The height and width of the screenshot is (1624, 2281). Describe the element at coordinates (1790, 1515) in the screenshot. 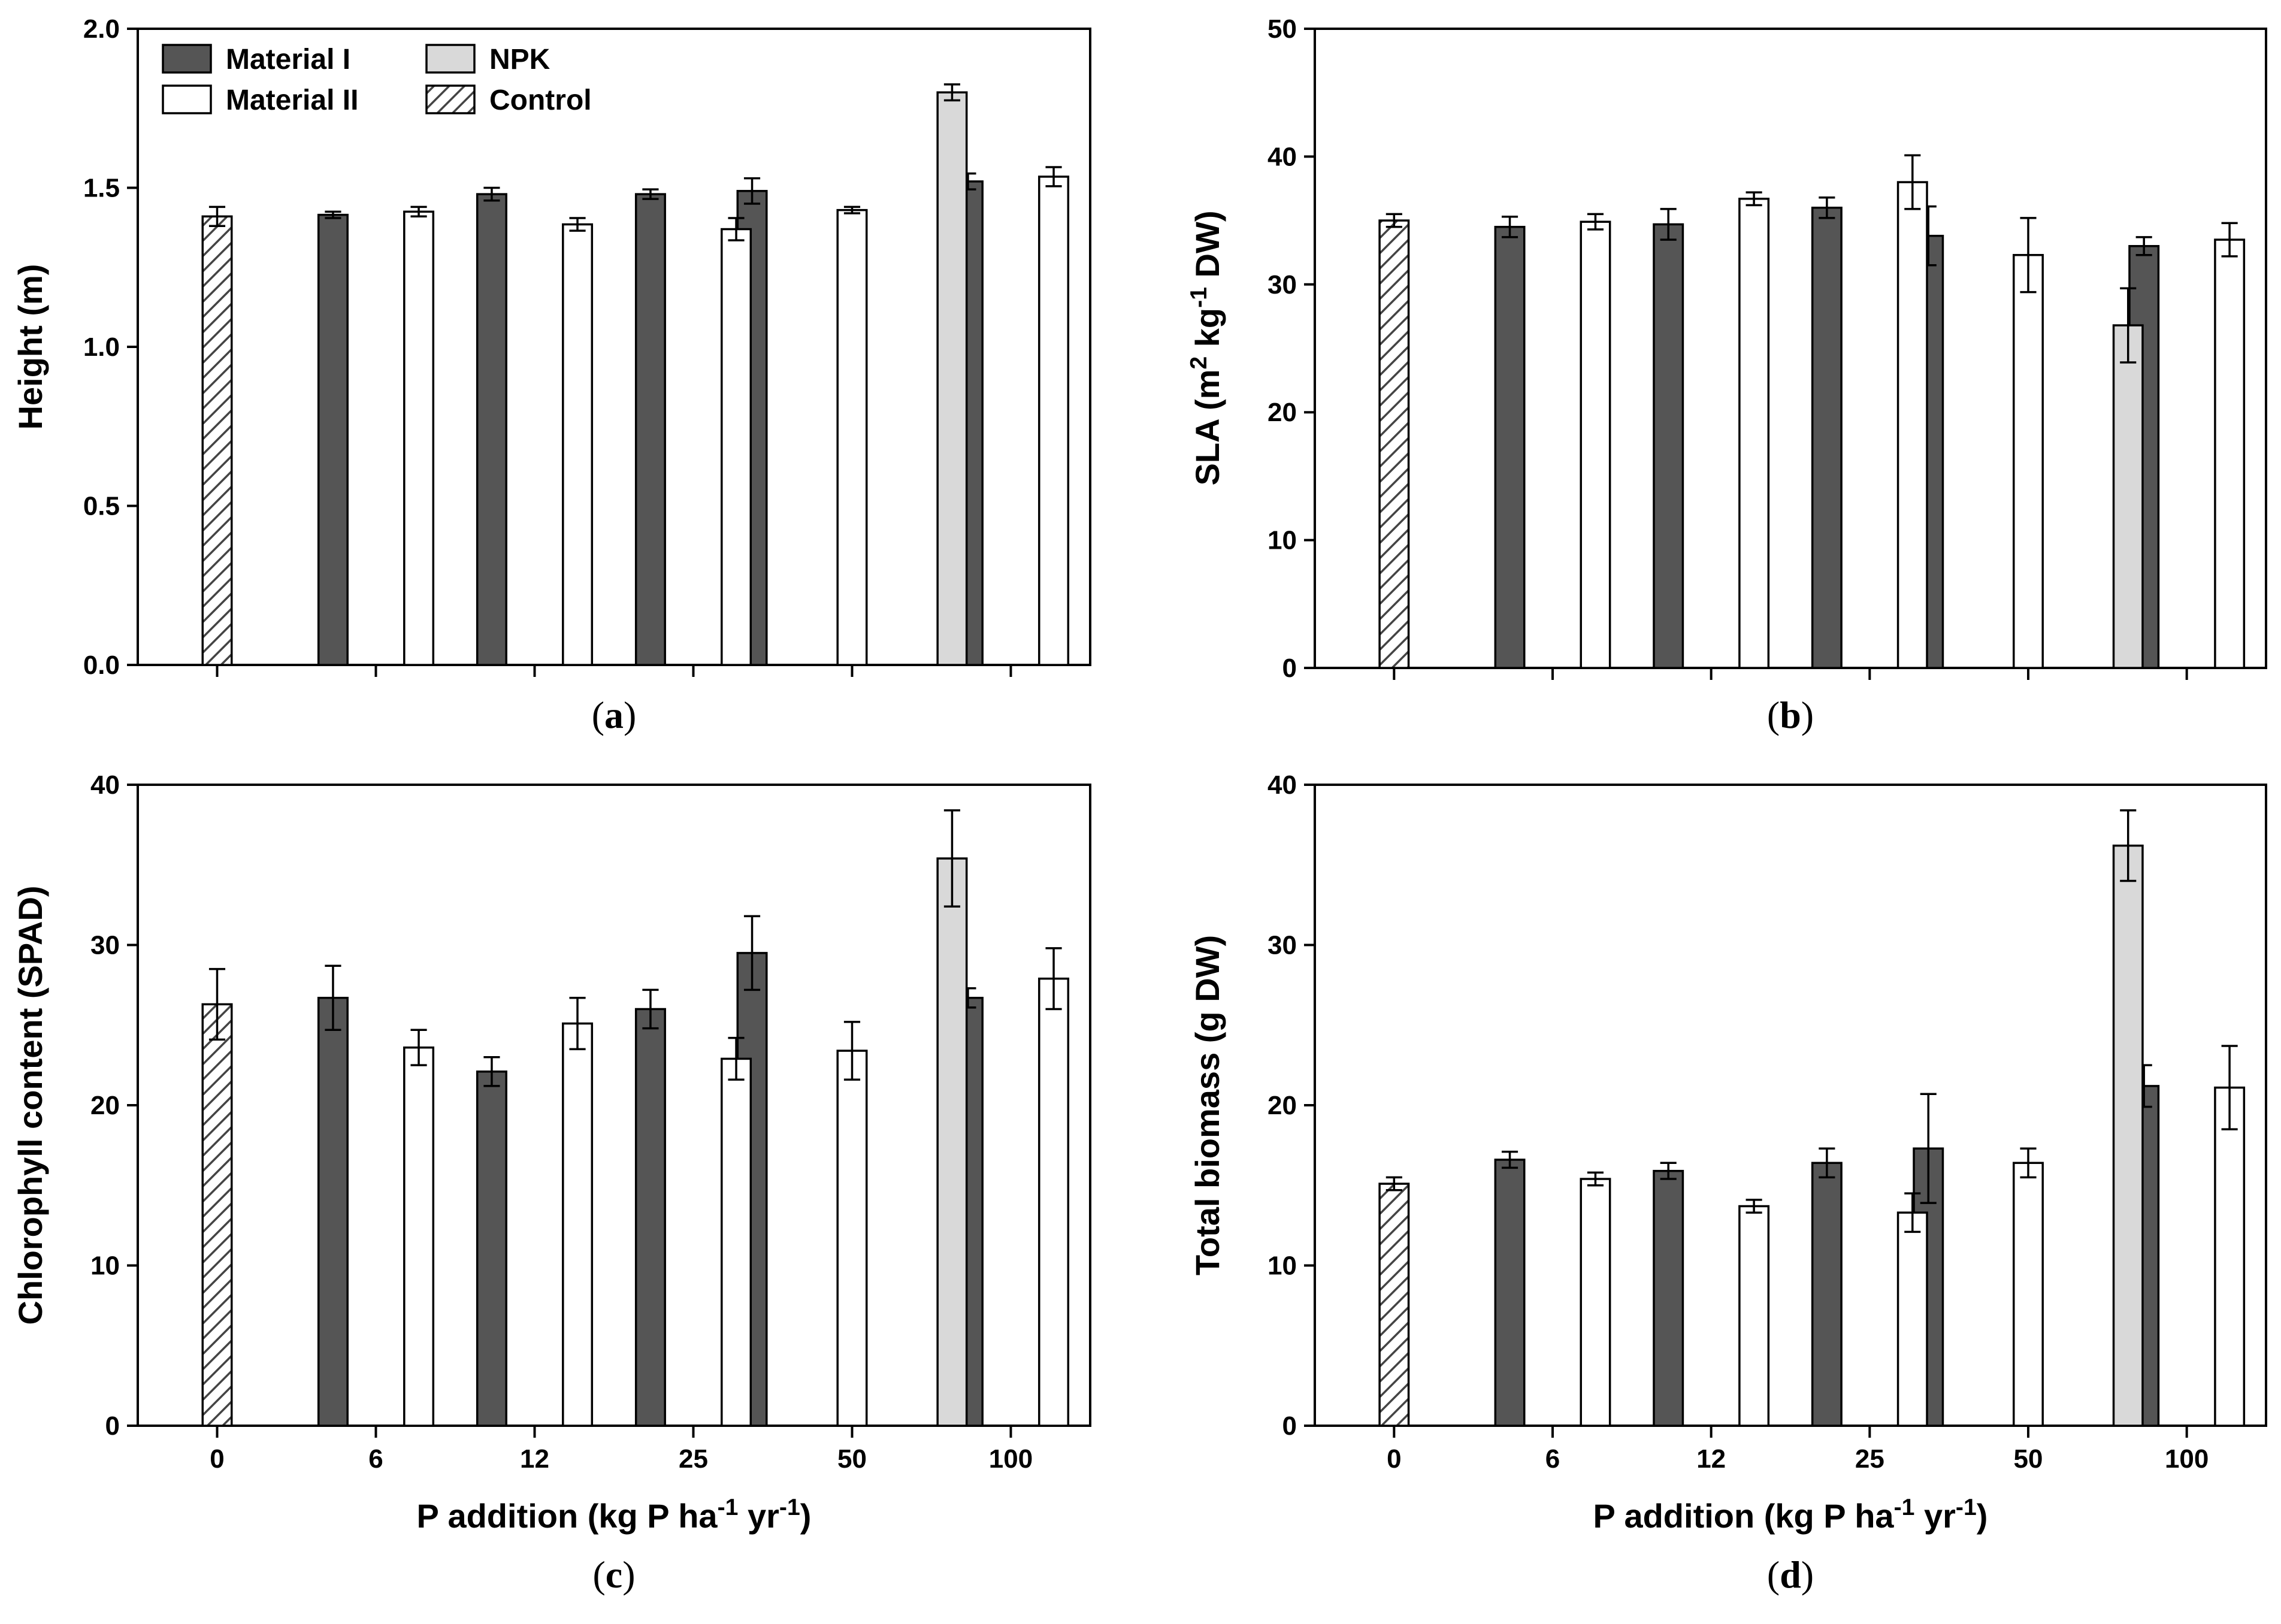

I see `x-axis-title: P addition (kg P ha-1 yr-1)` at that location.